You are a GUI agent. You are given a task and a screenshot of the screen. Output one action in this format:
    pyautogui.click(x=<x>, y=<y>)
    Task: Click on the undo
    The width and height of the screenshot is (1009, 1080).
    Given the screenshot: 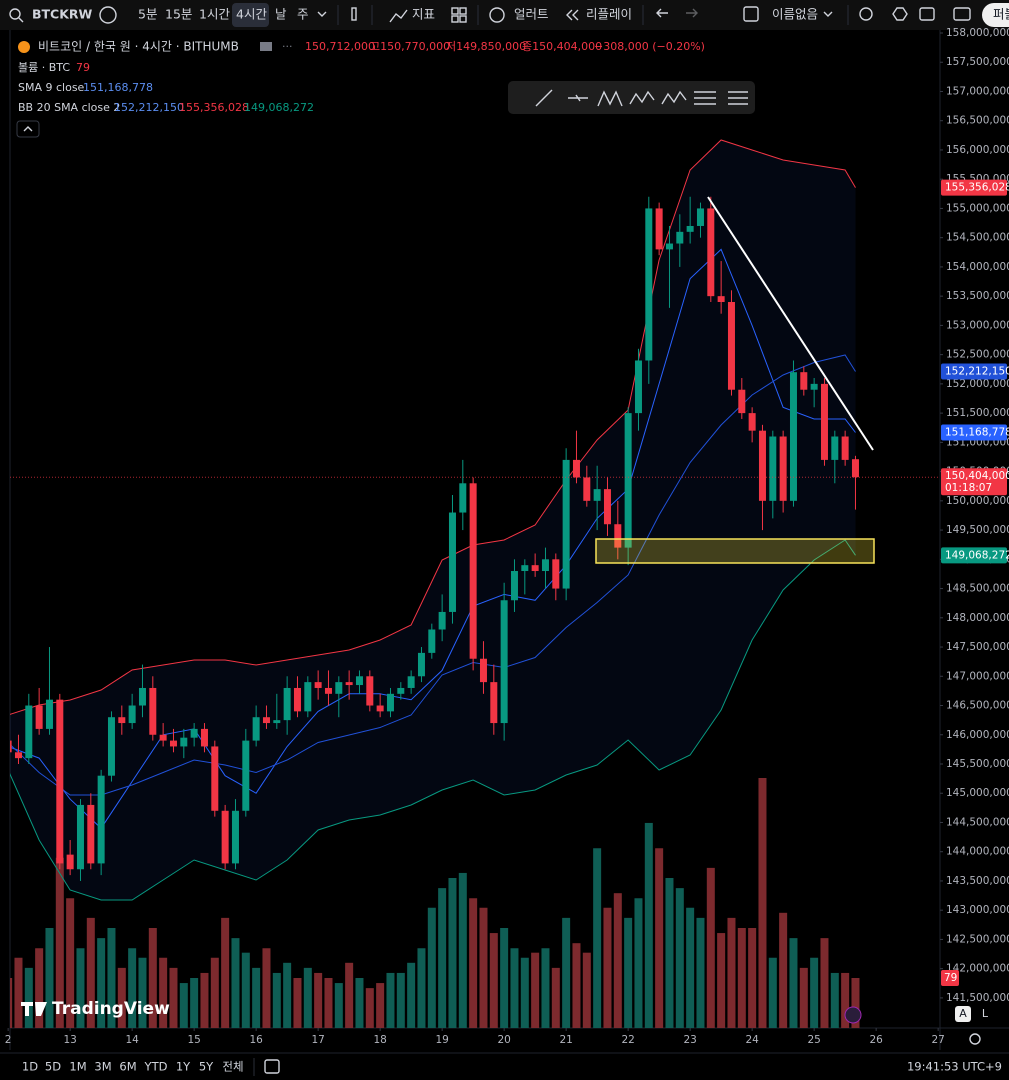 What is the action you would take?
    pyautogui.click(x=662, y=13)
    